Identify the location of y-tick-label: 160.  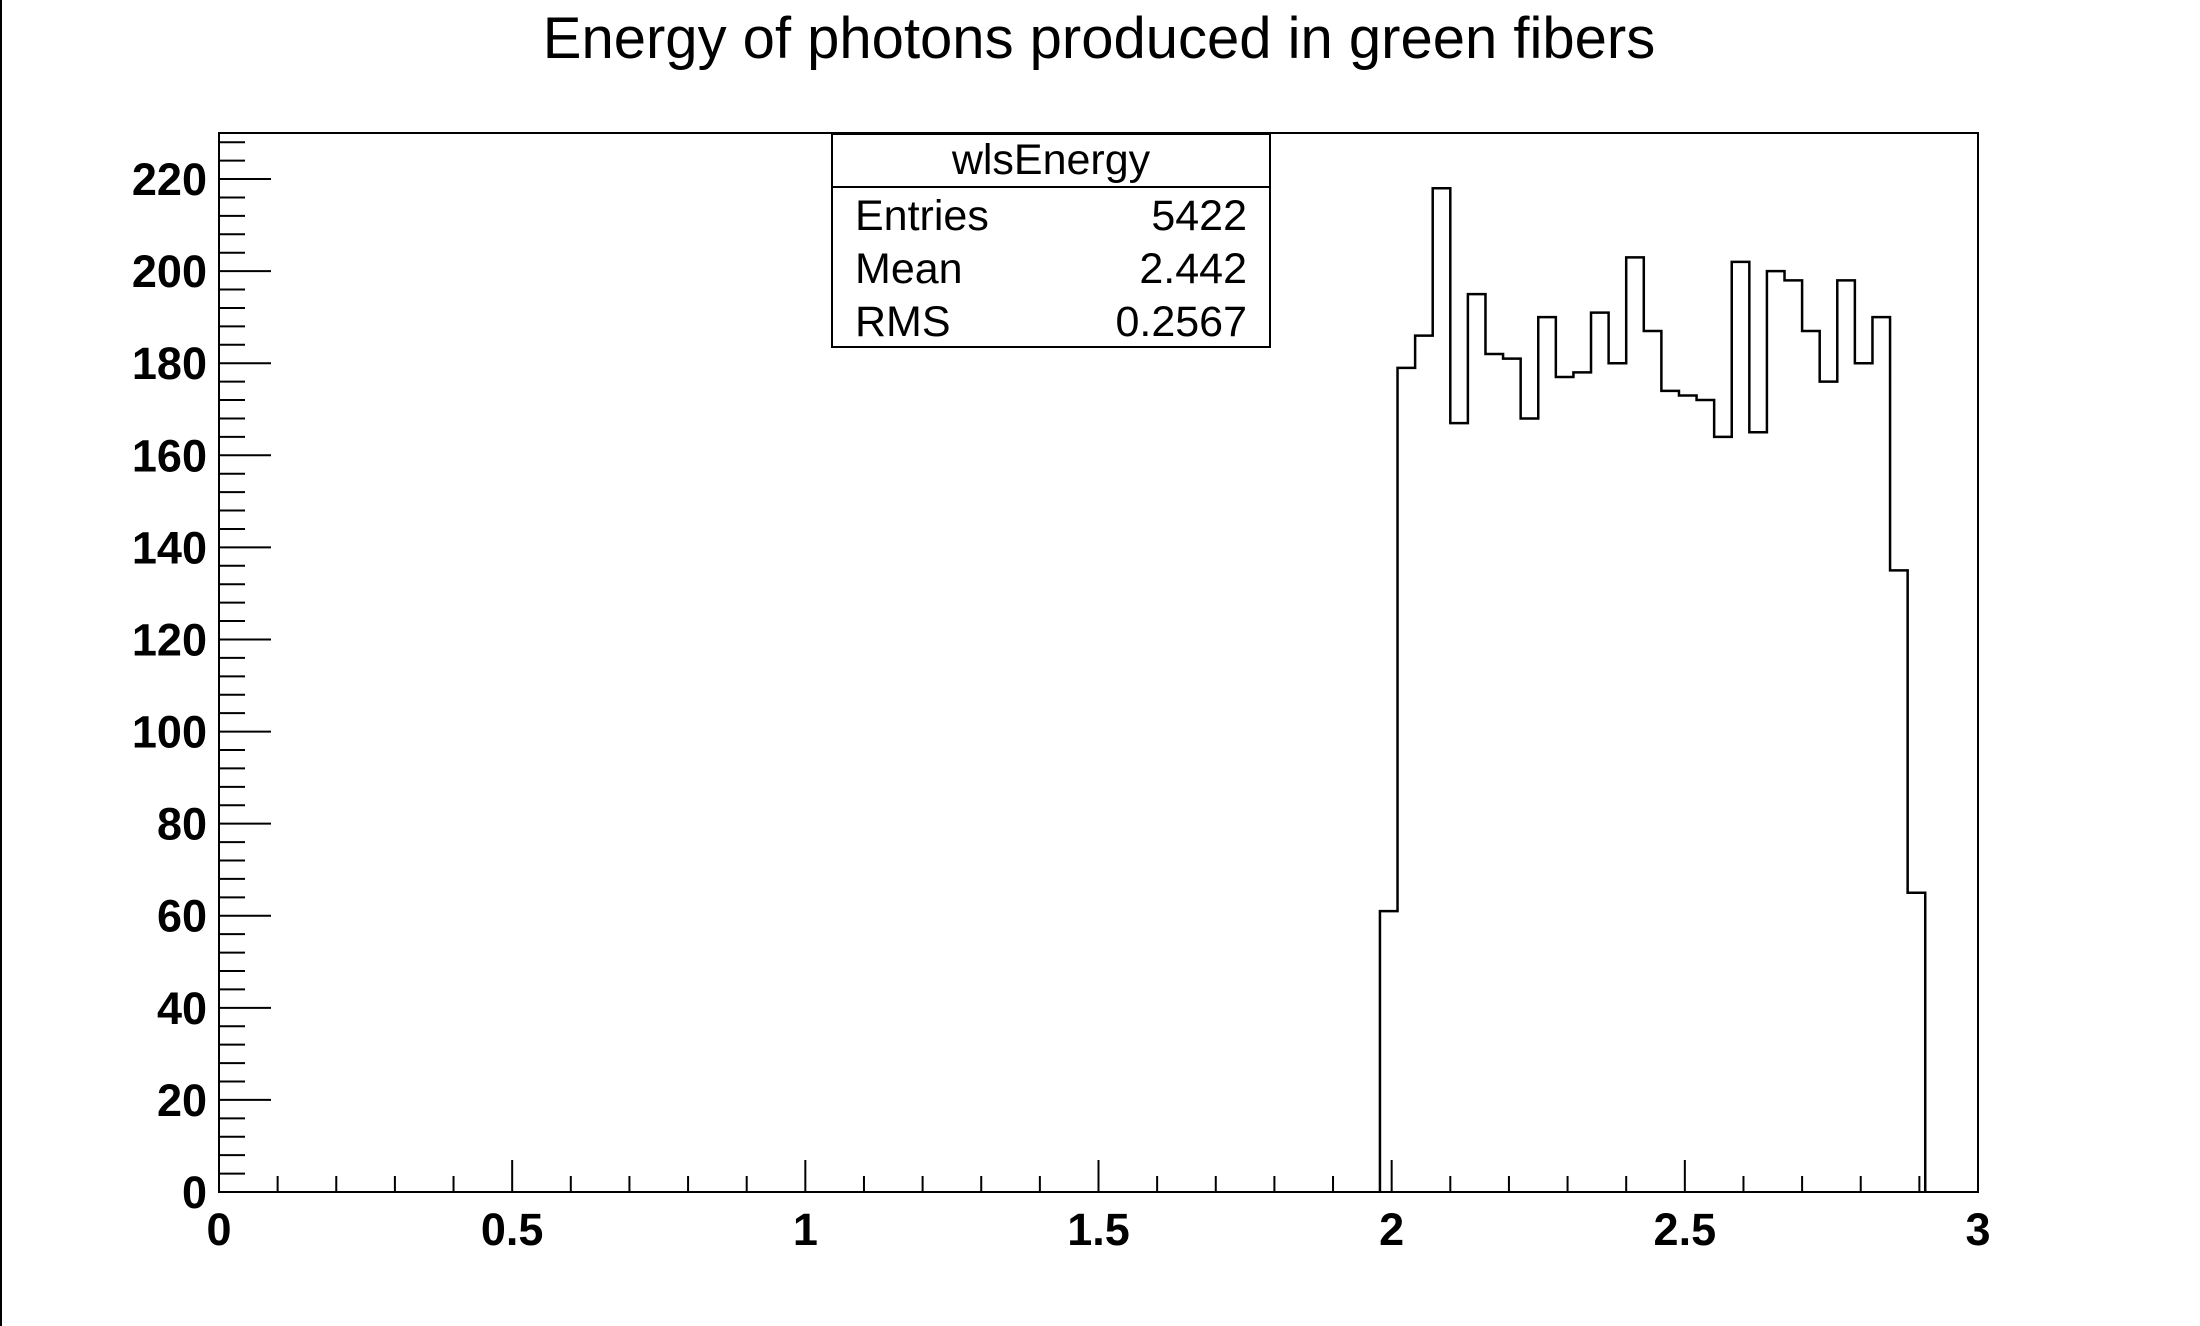
(169, 455).